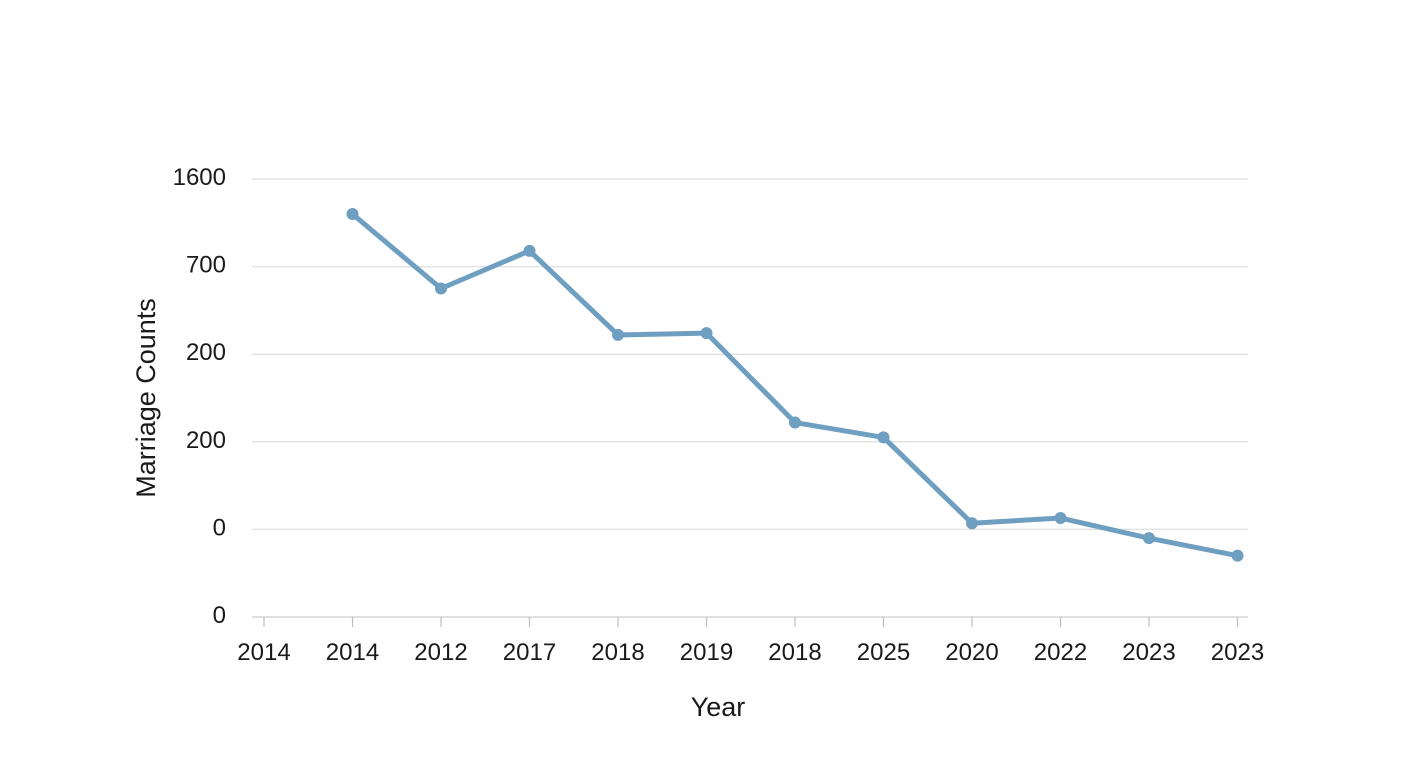 The height and width of the screenshot is (768, 1408). What do you see at coordinates (883, 652) in the screenshot?
I see `x-tick-label: 2025` at bounding box center [883, 652].